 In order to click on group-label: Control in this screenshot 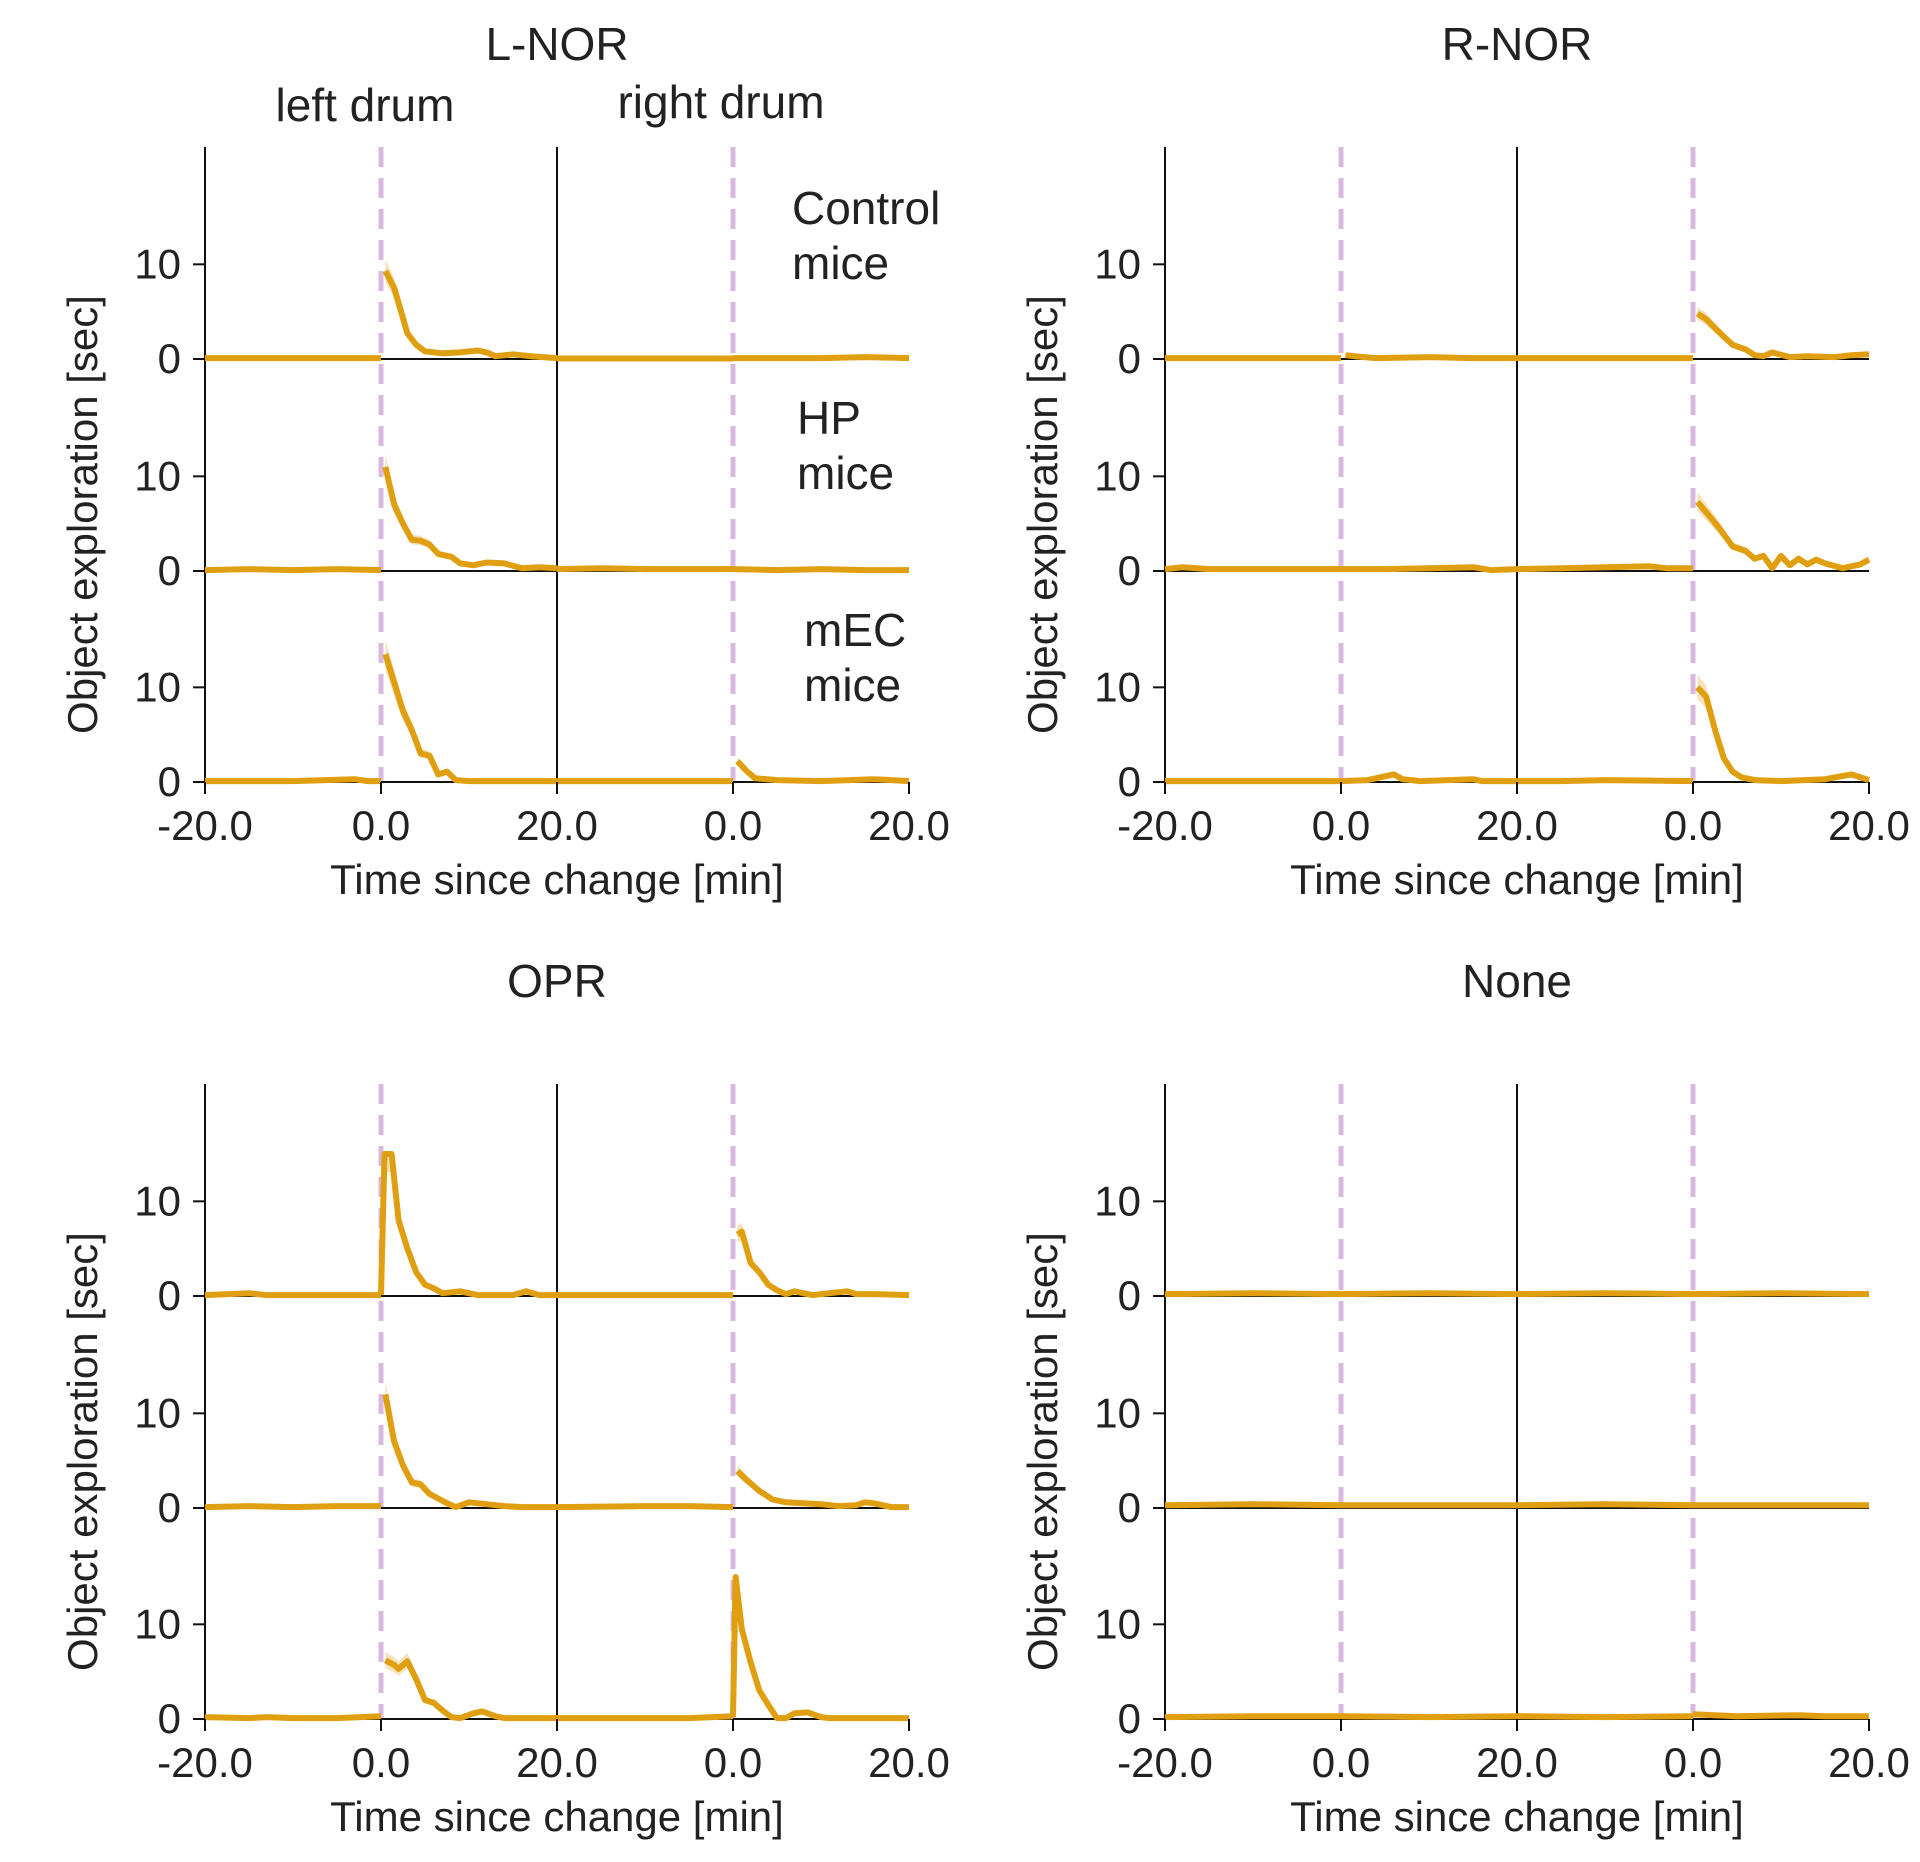, I will do `click(866, 208)`.